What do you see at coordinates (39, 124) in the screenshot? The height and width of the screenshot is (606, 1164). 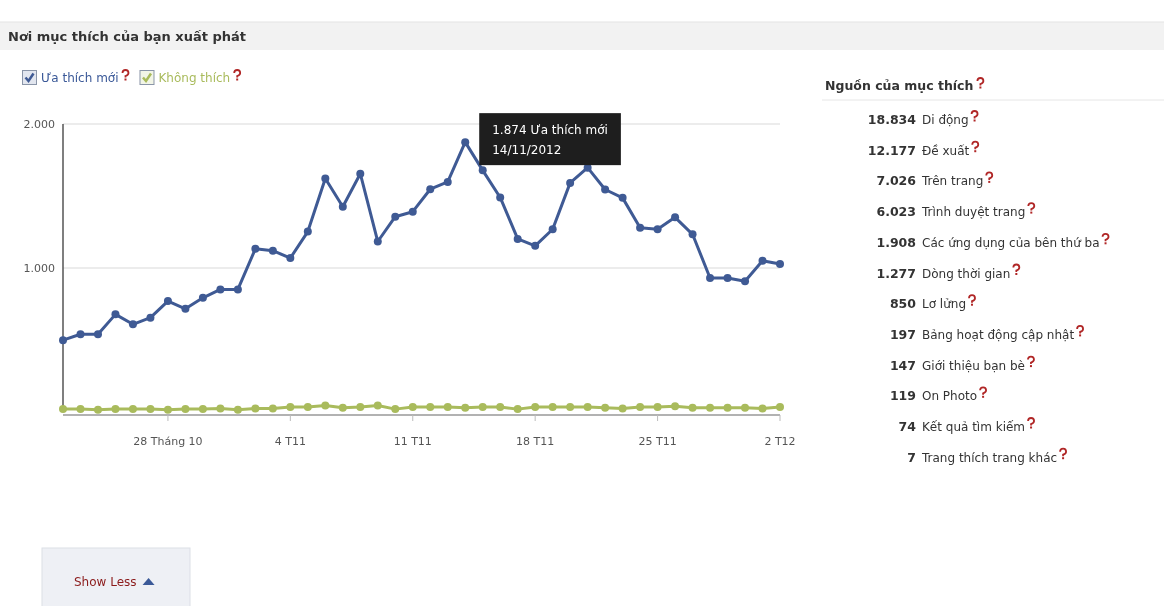 I see `y-tick-label: 2.000` at bounding box center [39, 124].